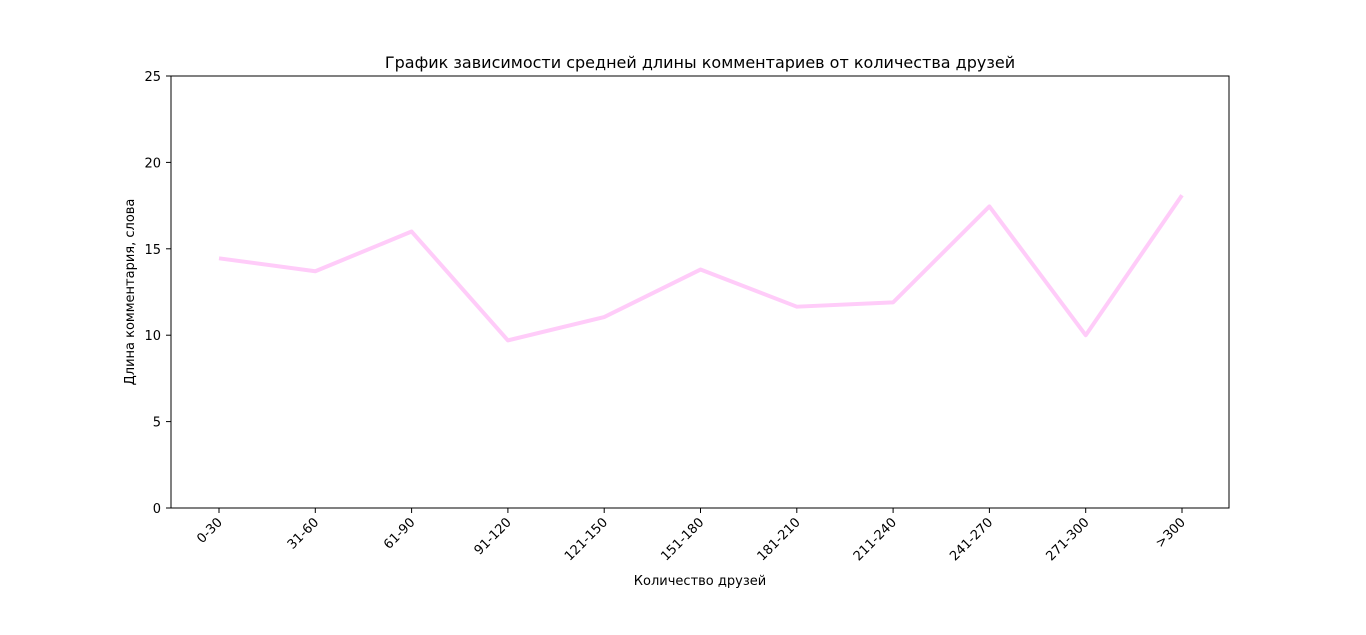  I want to click on y-tick-label: 15, so click(152, 250).